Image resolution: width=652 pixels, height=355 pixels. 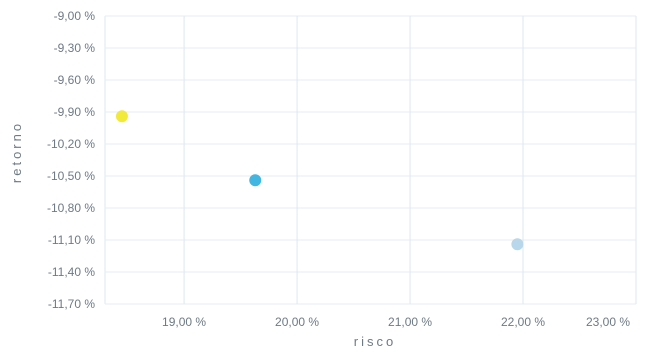 What do you see at coordinates (71, 176) in the screenshot?
I see `y-tick-label: -10,50 %` at bounding box center [71, 176].